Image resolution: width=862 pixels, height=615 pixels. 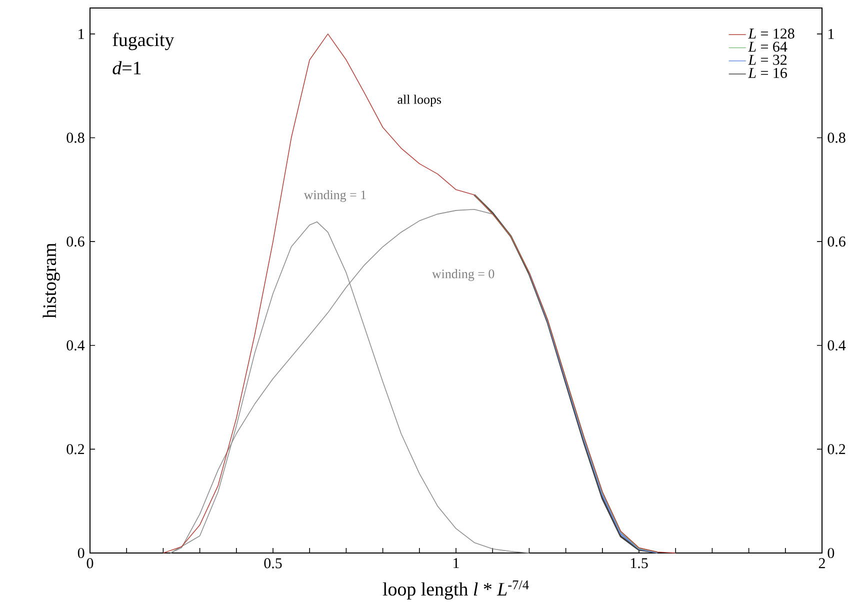 I want to click on y2-tick-label: 0.4, so click(x=837, y=345).